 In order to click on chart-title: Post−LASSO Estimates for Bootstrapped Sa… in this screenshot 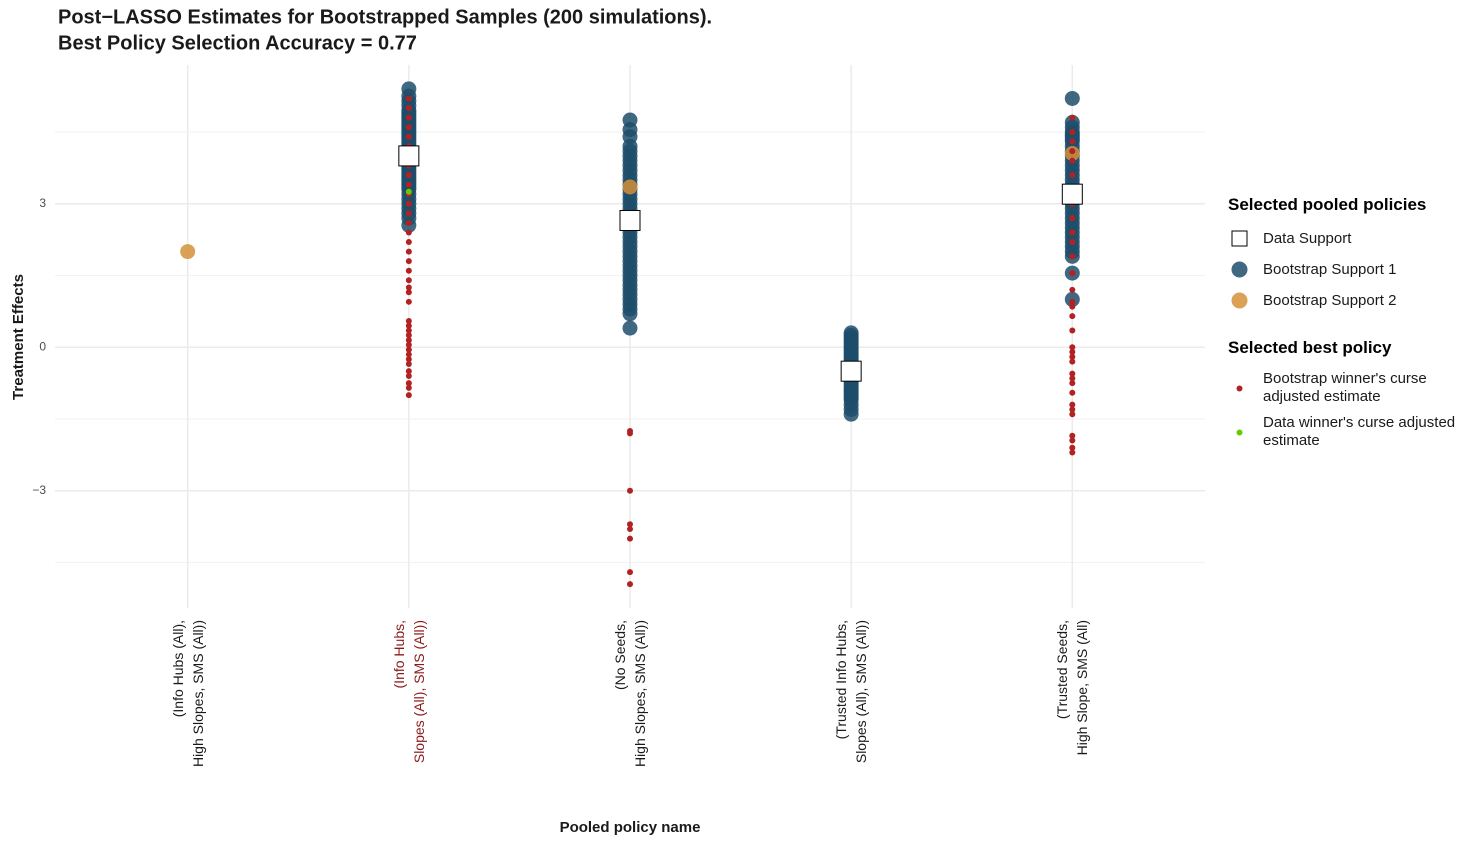, I will do `click(385, 17)`.